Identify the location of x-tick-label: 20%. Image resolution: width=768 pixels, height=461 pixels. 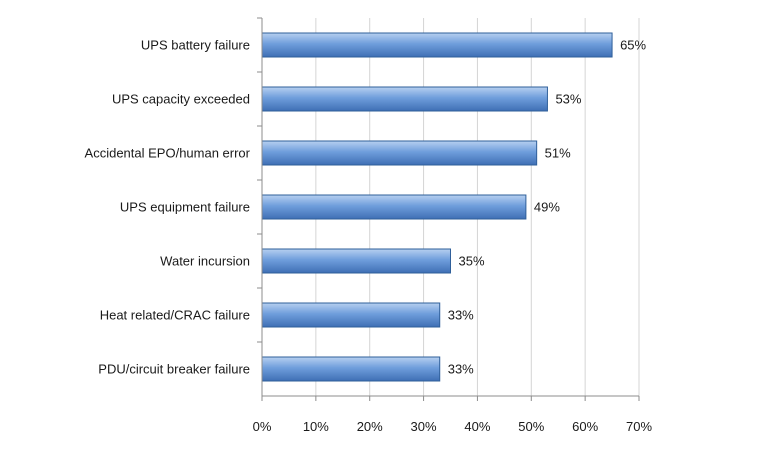
(370, 426).